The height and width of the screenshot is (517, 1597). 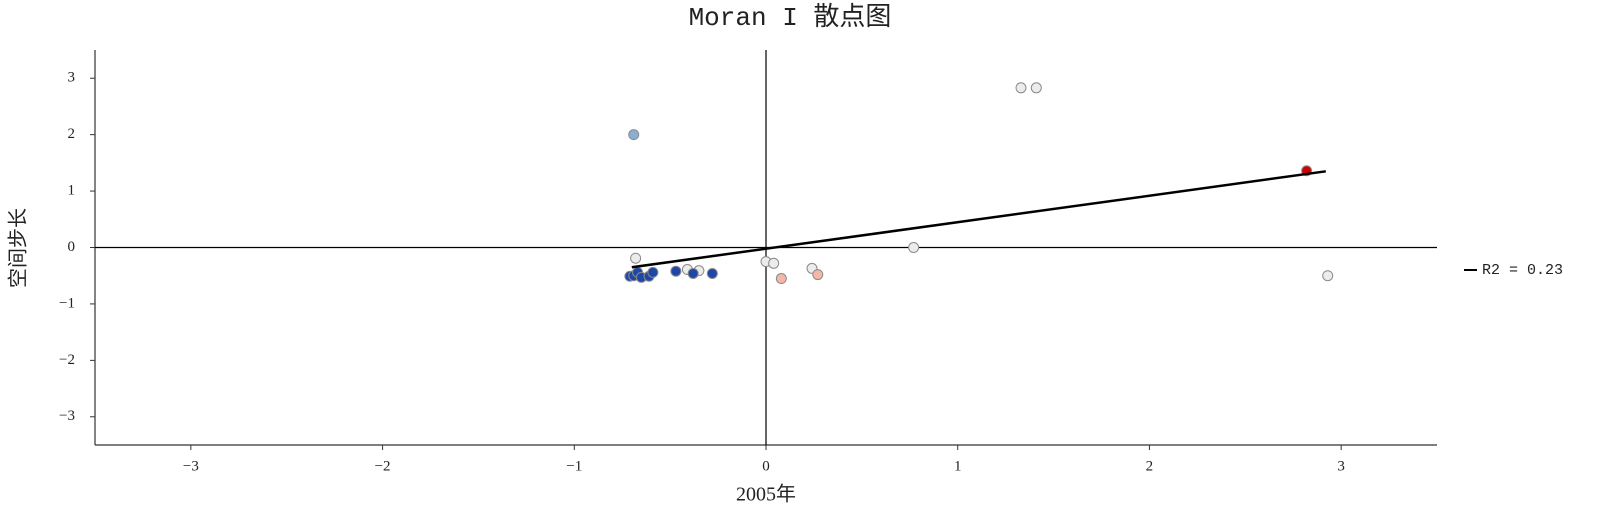 What do you see at coordinates (72, 78) in the screenshot?
I see `y-tick-label: 3` at bounding box center [72, 78].